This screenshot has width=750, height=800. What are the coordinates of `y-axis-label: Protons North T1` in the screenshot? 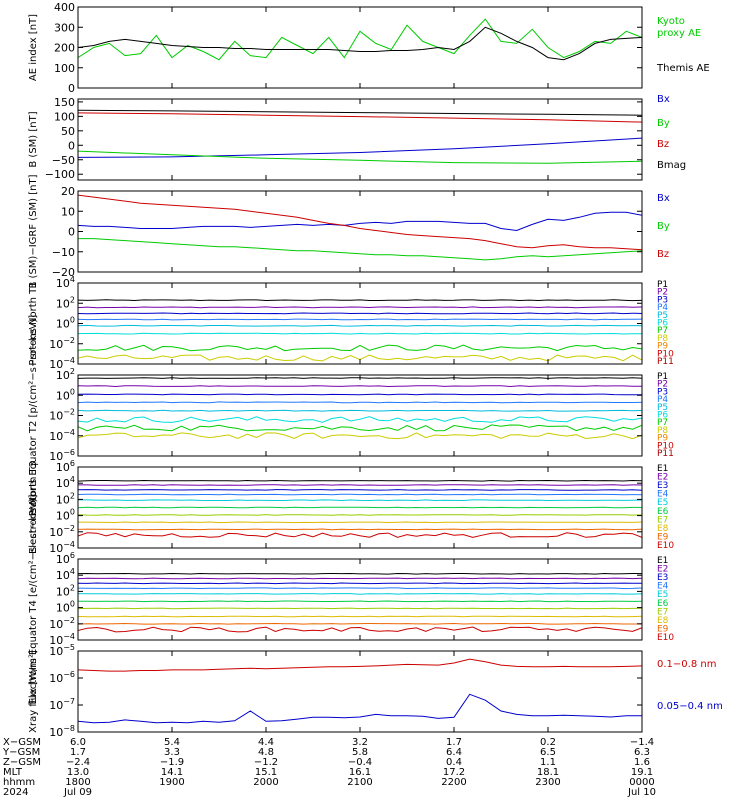 It's located at (33, 323).